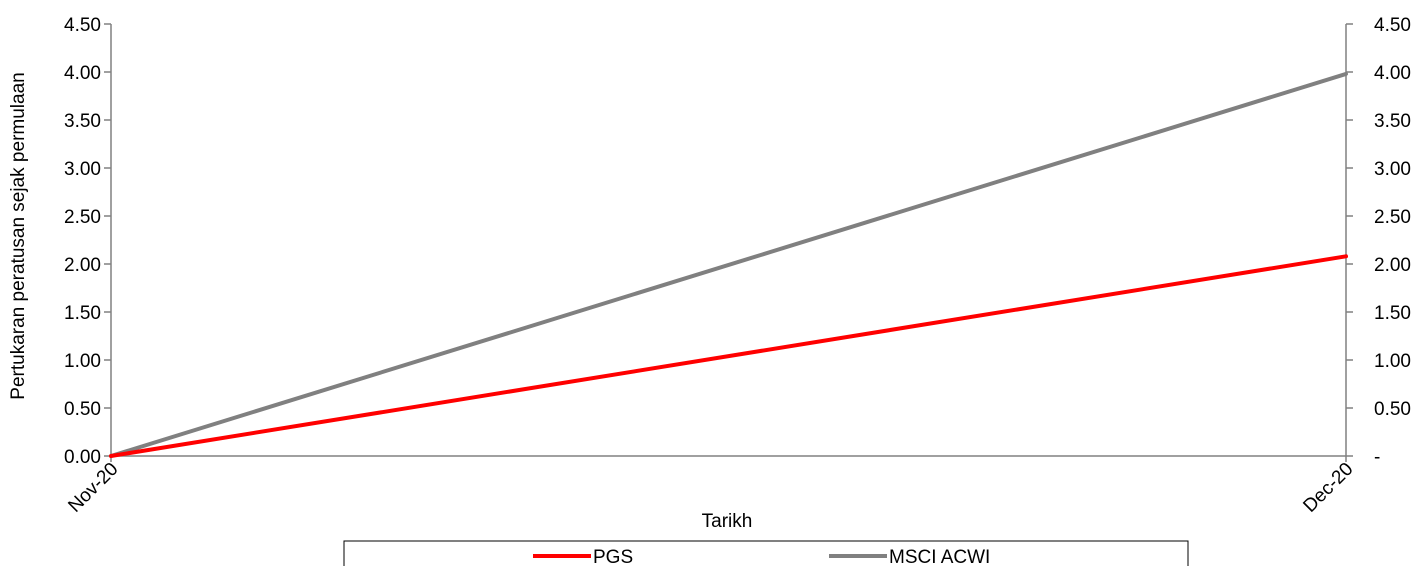 This screenshot has height=566, width=1424. What do you see at coordinates (711, 486) in the screenshot?
I see `x-axis-ticks: Nov-20 Dec-20` at bounding box center [711, 486].